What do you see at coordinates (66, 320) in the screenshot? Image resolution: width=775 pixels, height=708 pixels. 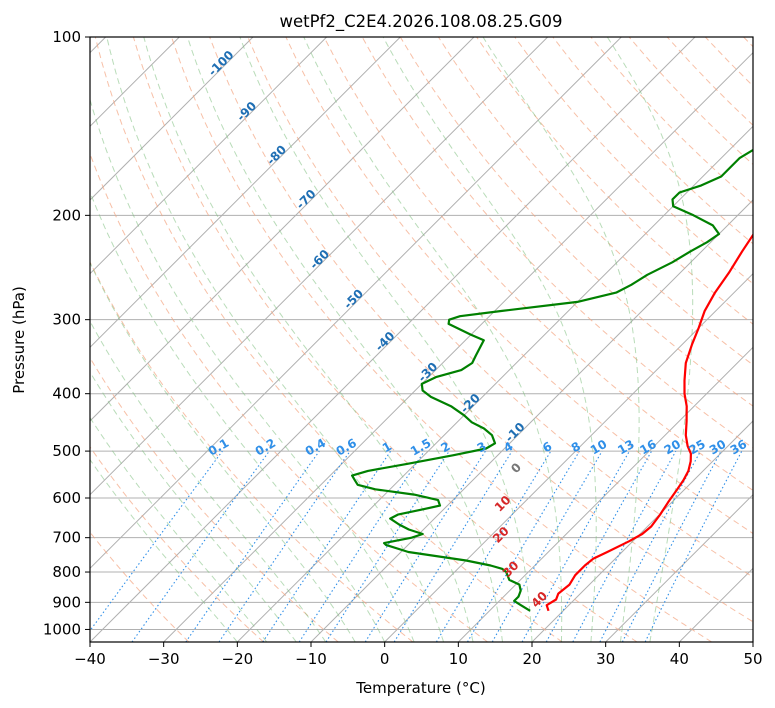 I see `y-tick-label: 300` at bounding box center [66, 320].